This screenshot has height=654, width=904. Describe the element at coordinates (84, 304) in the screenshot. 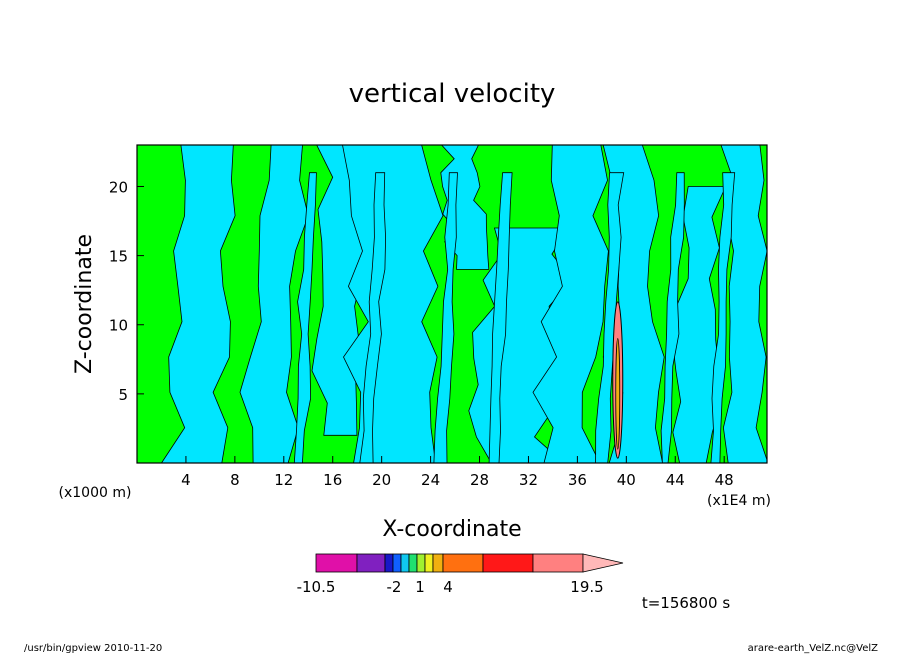

I see `y-axis-label: Z-coordinate` at that location.